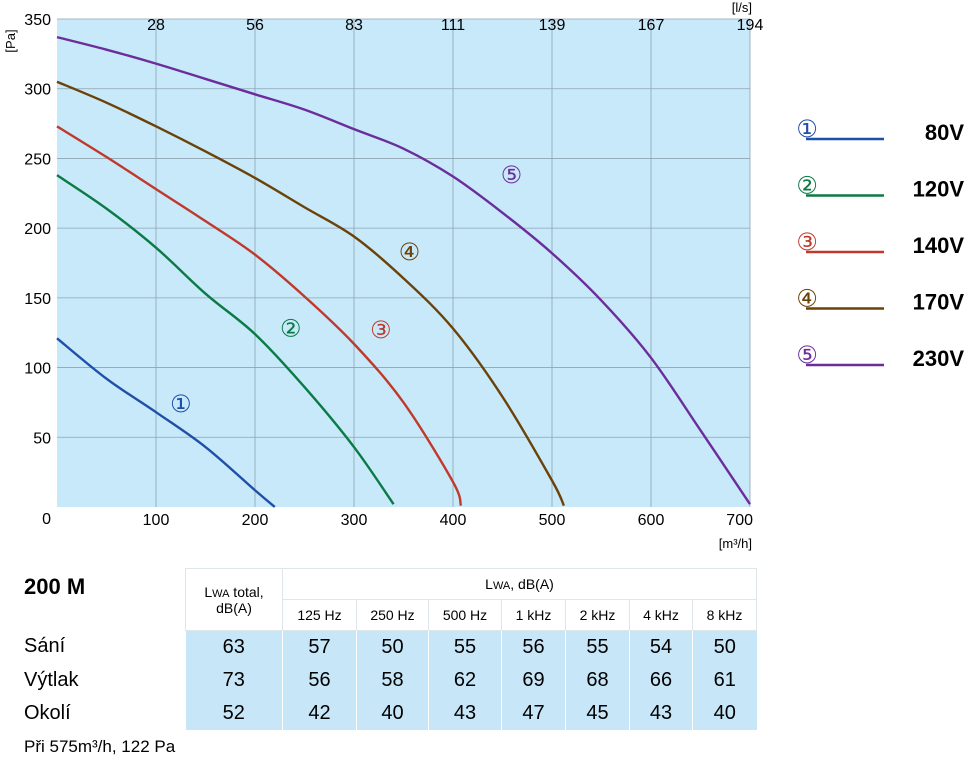 The width and height of the screenshot is (965, 764). I want to click on curve-marker-4: ④, so click(410, 252).